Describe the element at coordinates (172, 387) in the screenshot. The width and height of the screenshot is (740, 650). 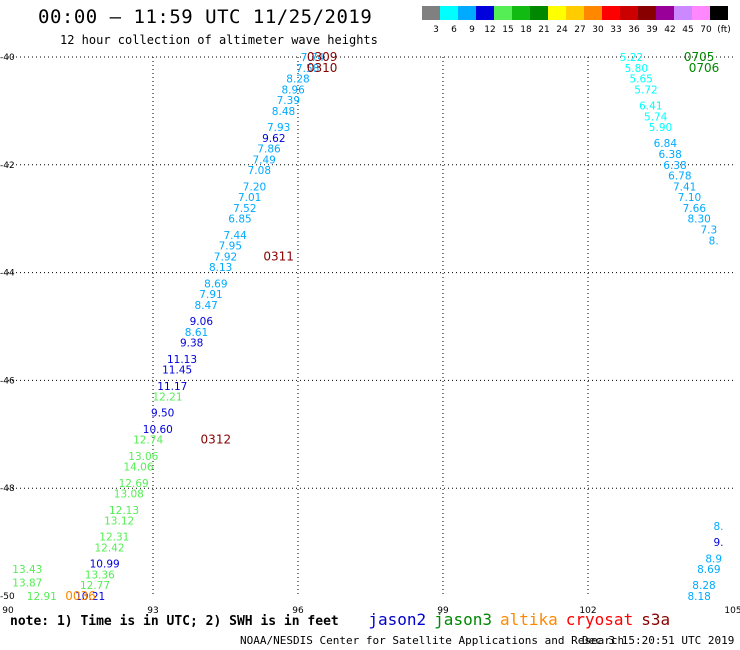
I see `wave-height-label: 11.17` at that location.